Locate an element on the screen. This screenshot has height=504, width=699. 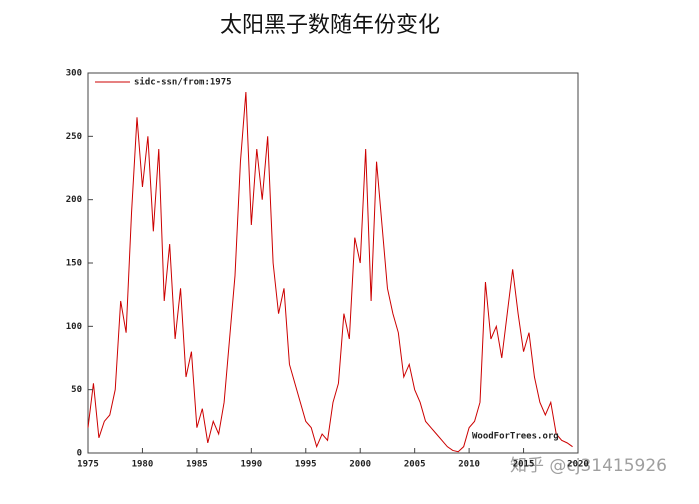
x-tick-label: 2010 is located at coordinates (469, 465).